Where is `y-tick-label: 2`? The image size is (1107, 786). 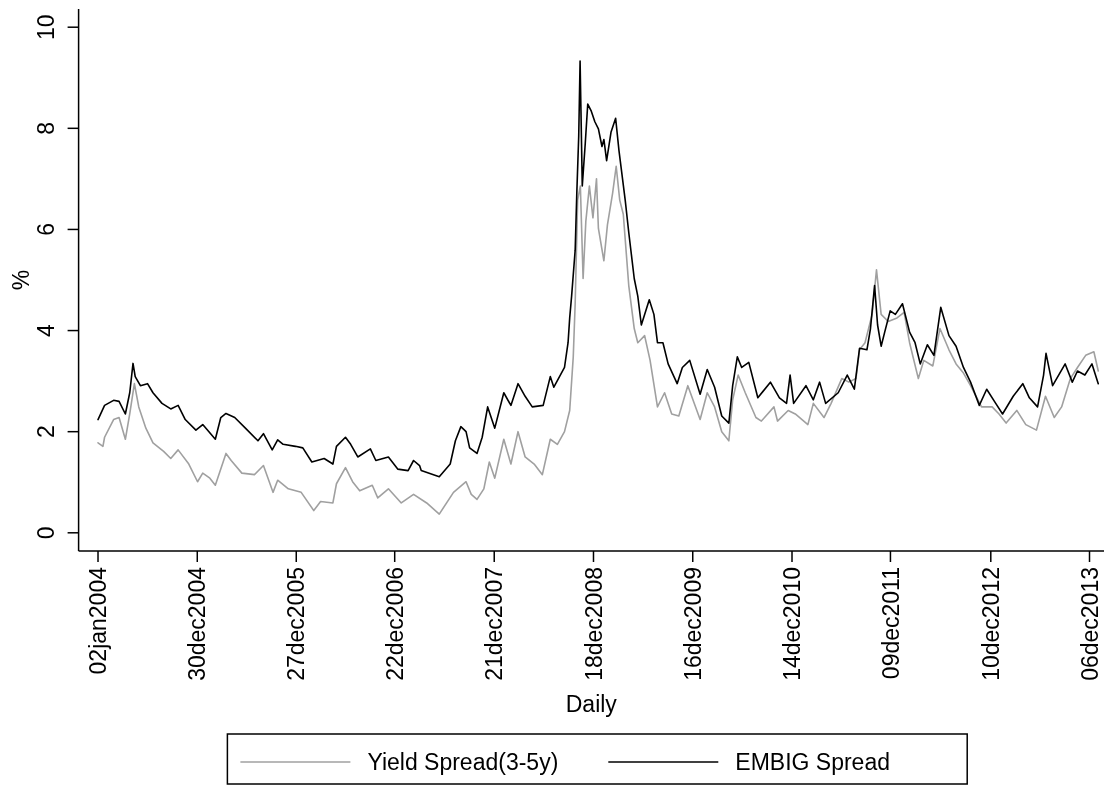 y-tick-label: 2 is located at coordinates (46, 432).